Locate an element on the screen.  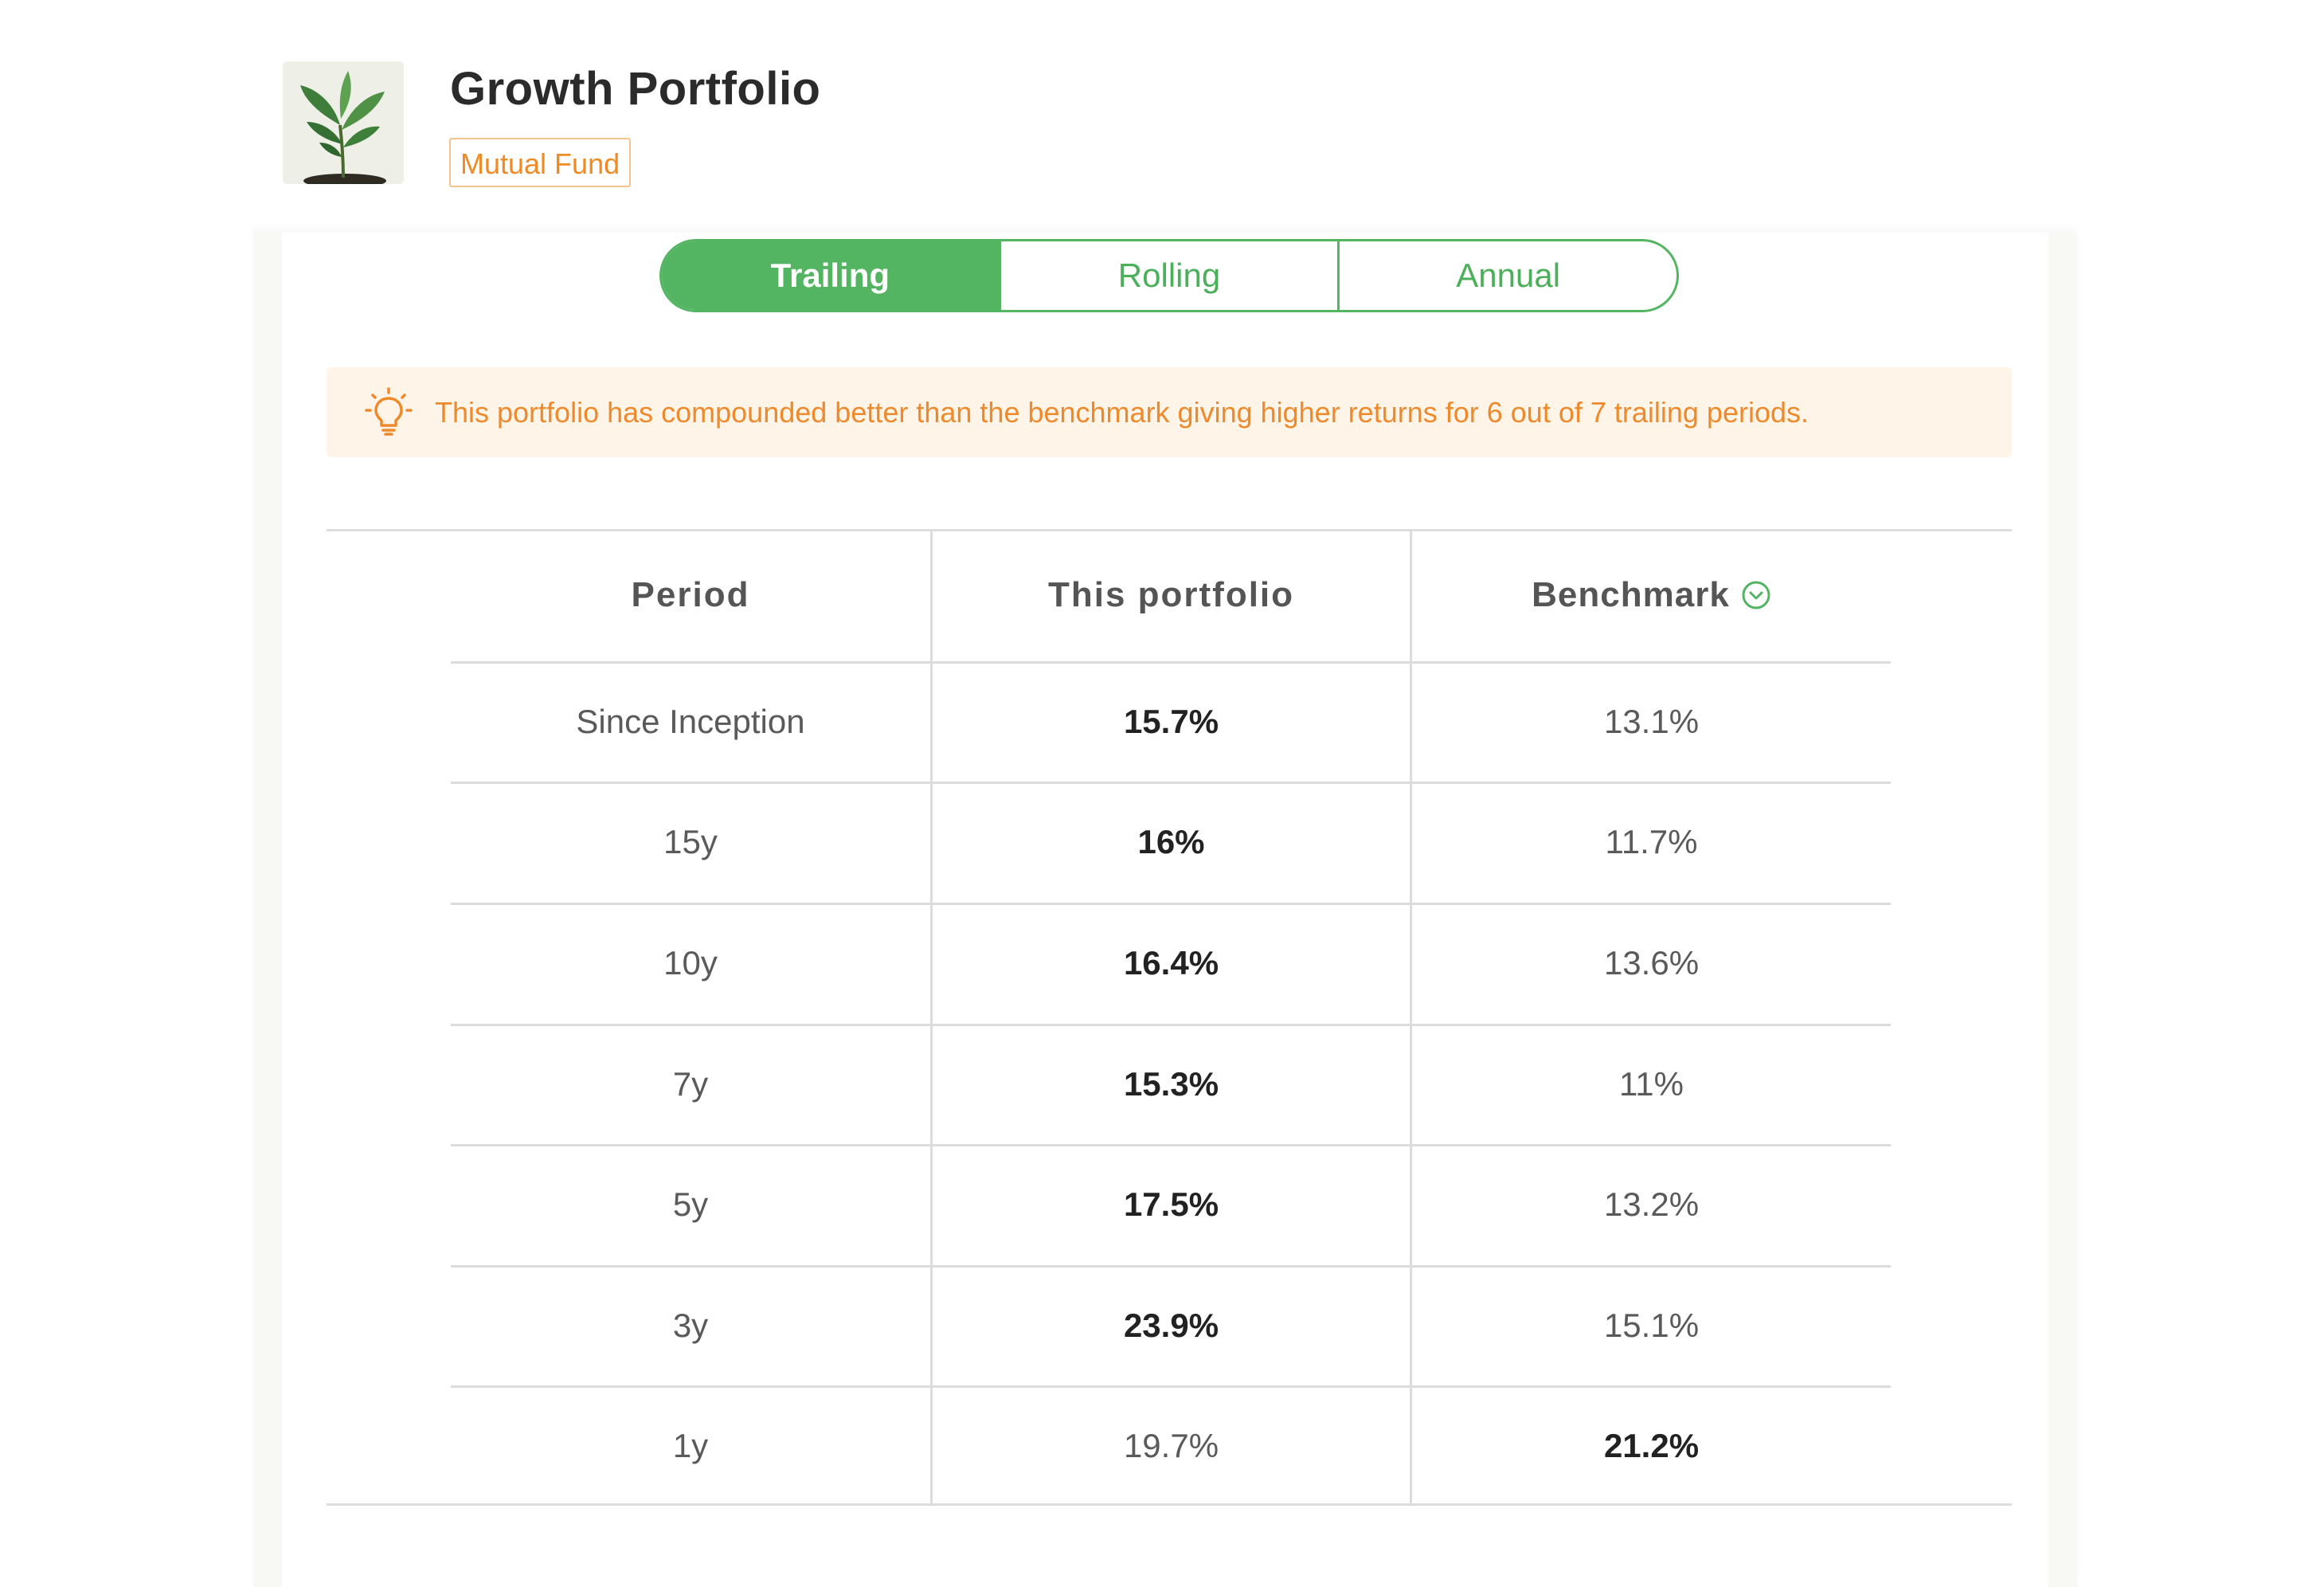
portfolio-return-cell: 15.3% is located at coordinates (1171, 1083).